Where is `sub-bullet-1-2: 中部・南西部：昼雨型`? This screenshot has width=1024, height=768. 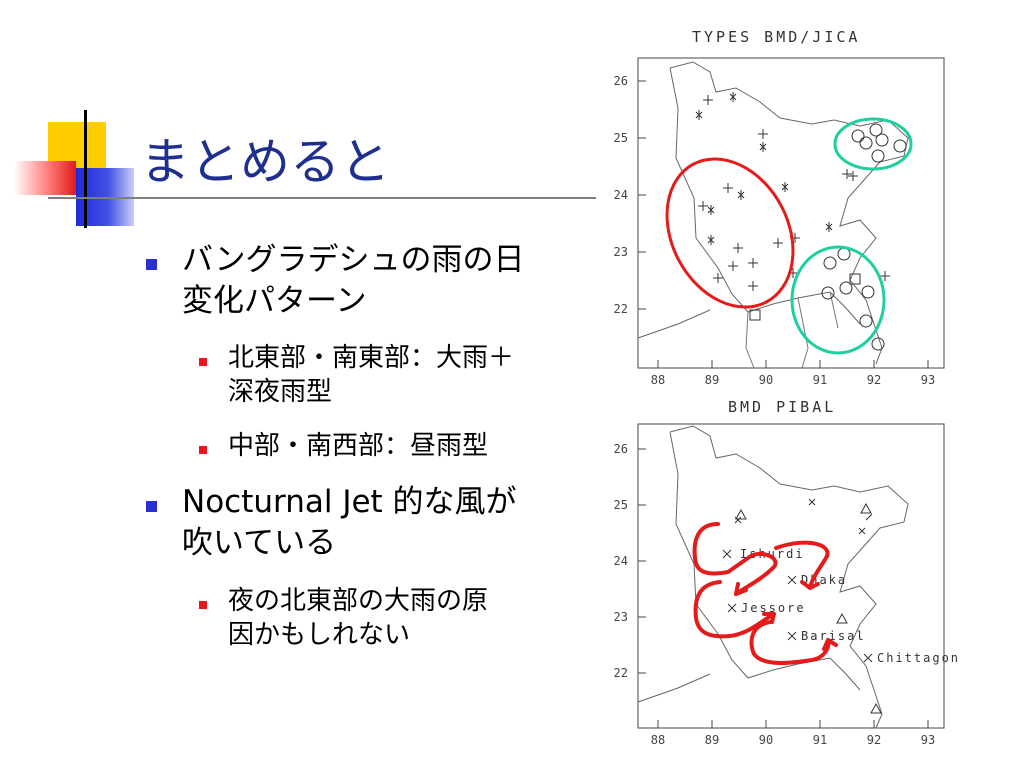 sub-bullet-1-2: 中部・南西部：昼雨型 is located at coordinates (358, 447).